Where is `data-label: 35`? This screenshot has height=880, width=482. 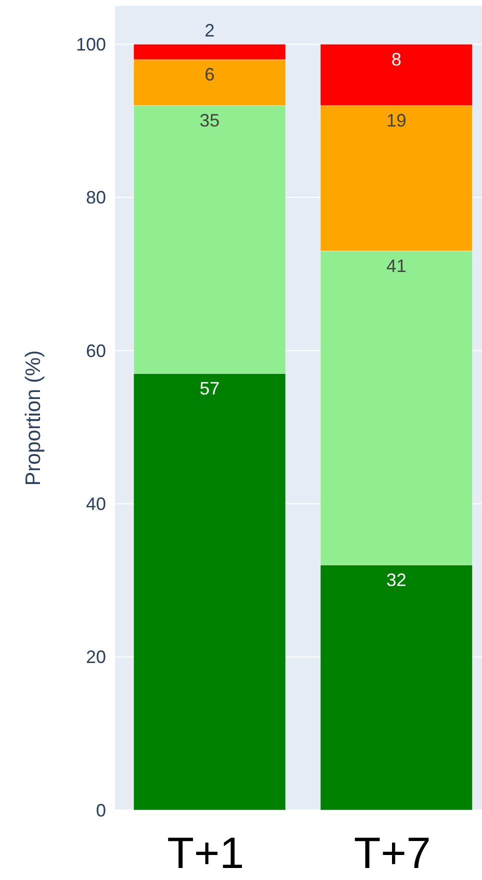
data-label: 35 is located at coordinates (210, 120).